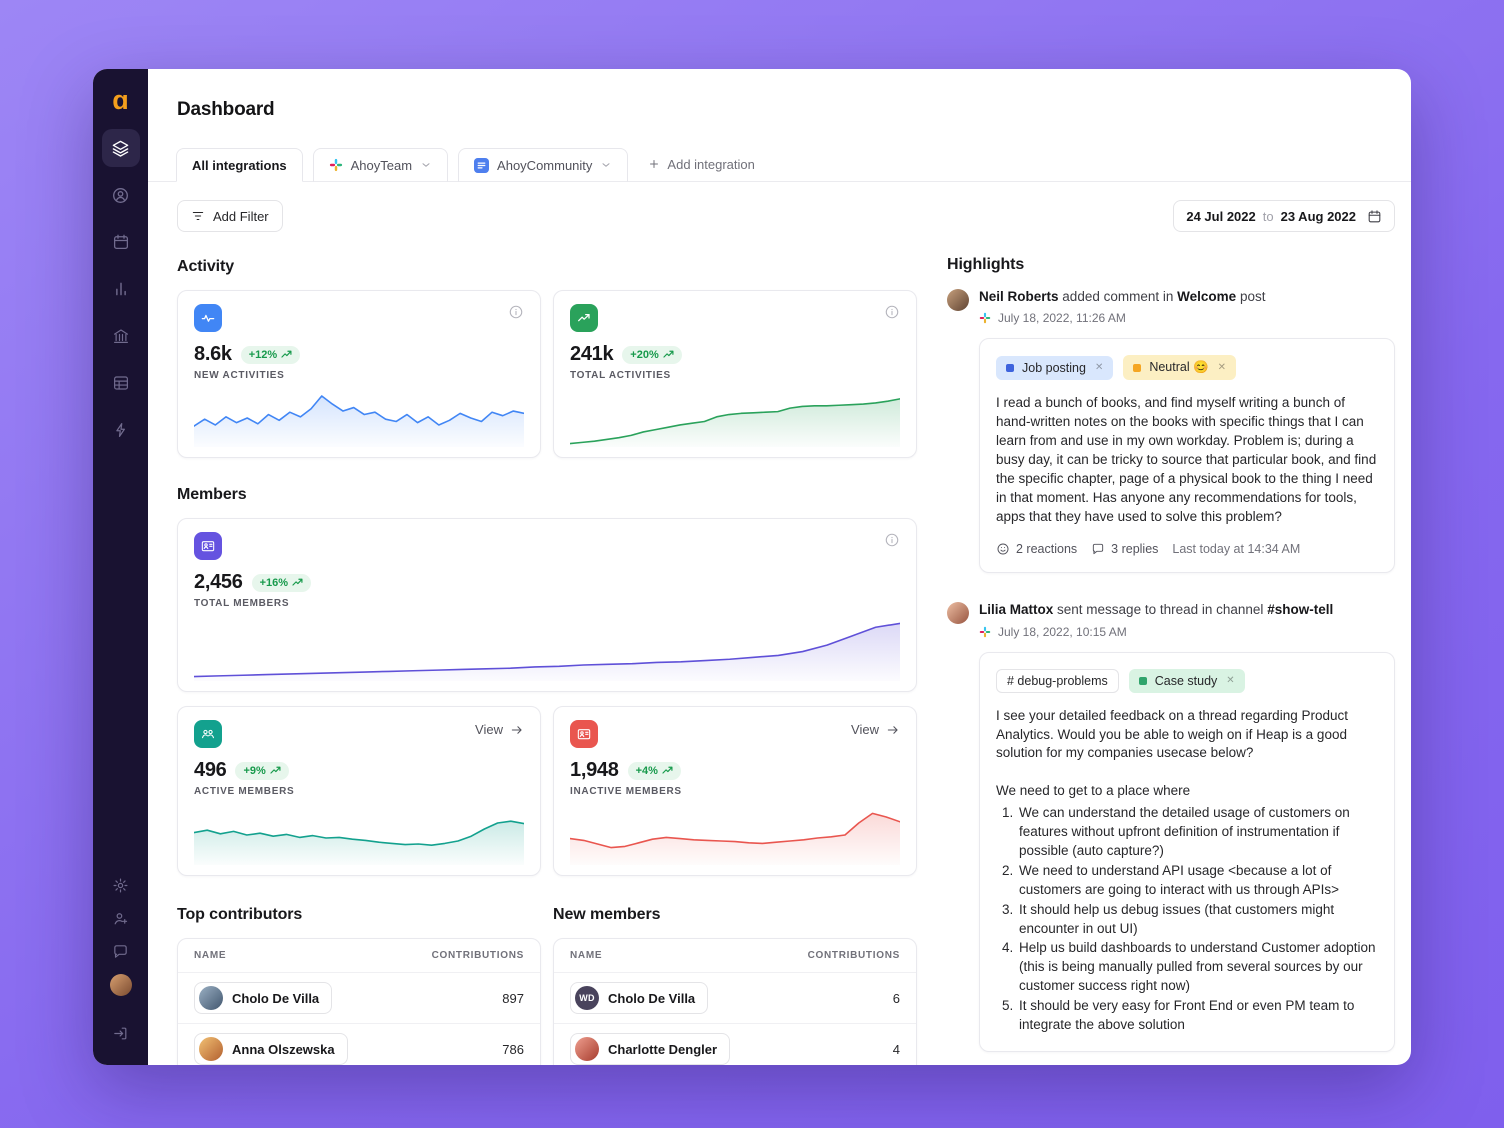 The image size is (1504, 1128). Describe the element at coordinates (584, 734) in the screenshot. I see `member-card-icon` at that location.